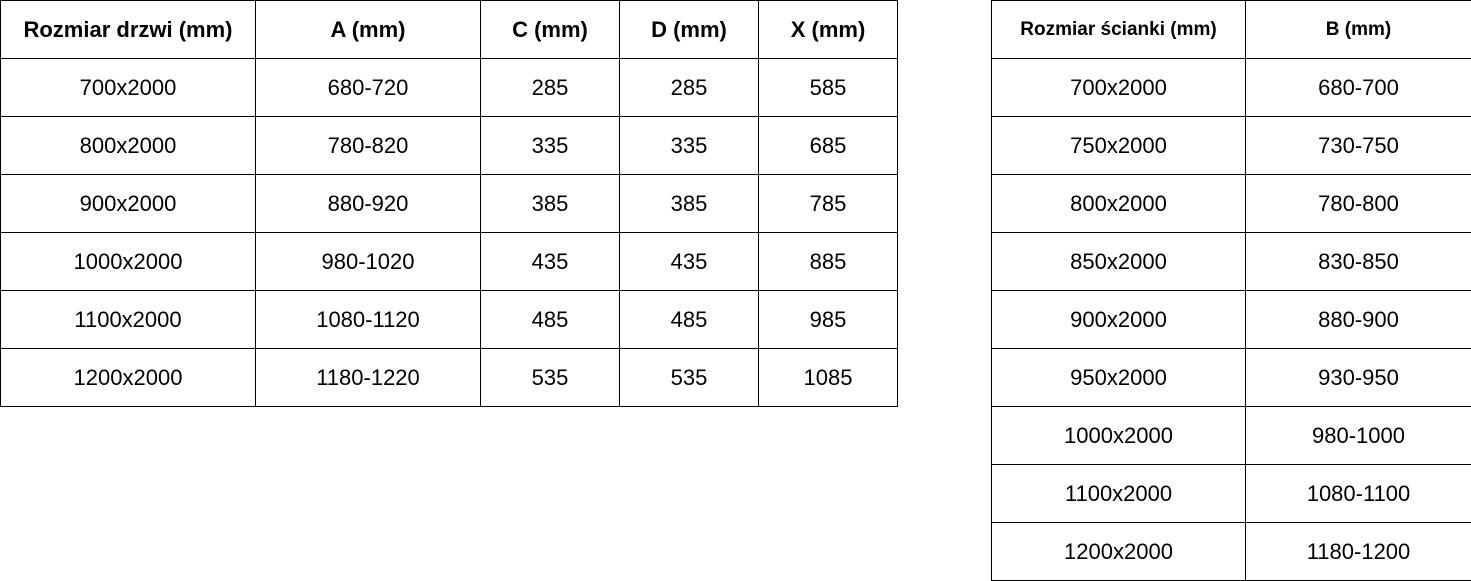 The height and width of the screenshot is (581, 1471). Describe the element at coordinates (828, 87) in the screenshot. I see `table-cell: 585` at that location.